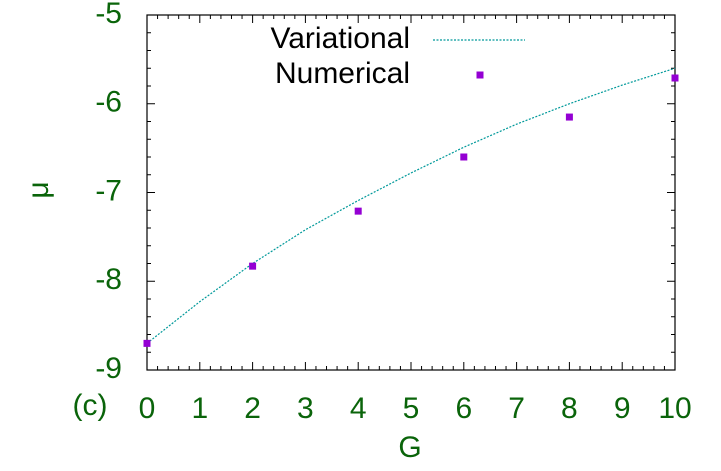 The image size is (721, 471). I want to click on x-tick-label: 0, so click(147, 408).